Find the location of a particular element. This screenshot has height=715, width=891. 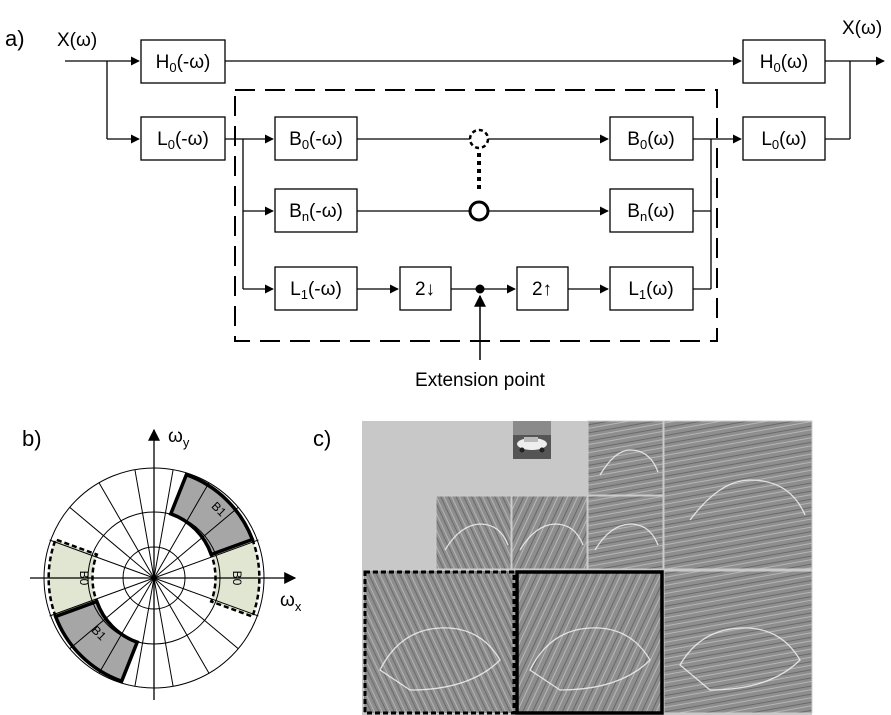

B1-subband-solid-frame is located at coordinates (589, 642).